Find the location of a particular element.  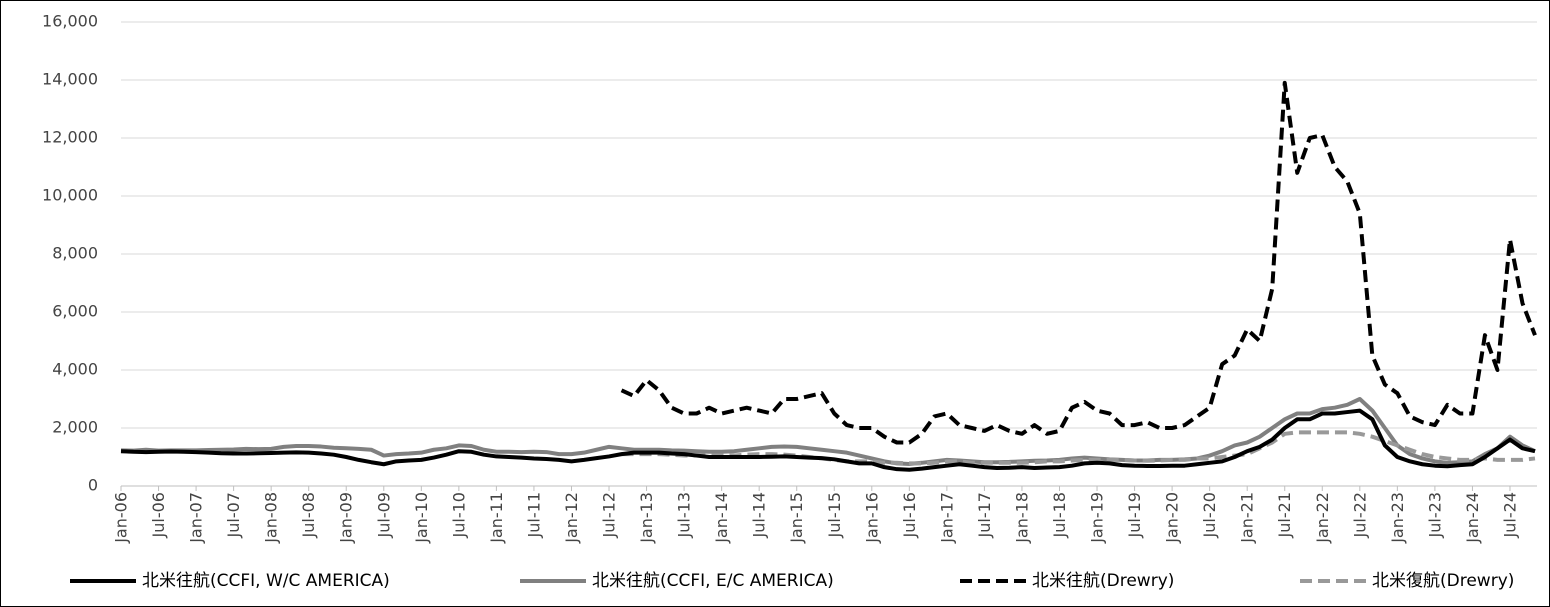

x-tick-label: Jul-06 is located at coordinates (158, 515).